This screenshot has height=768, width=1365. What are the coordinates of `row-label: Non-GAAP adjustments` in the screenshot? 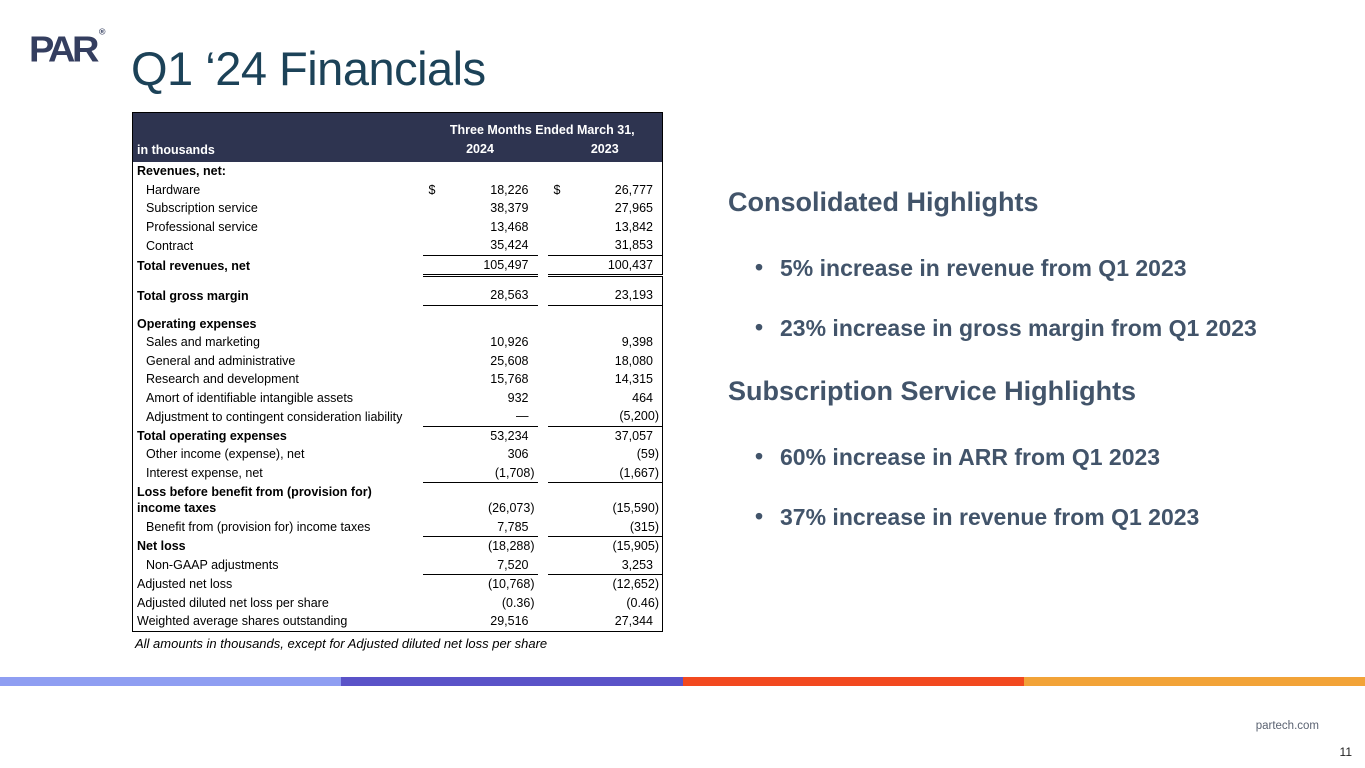 It's located at (212, 565).